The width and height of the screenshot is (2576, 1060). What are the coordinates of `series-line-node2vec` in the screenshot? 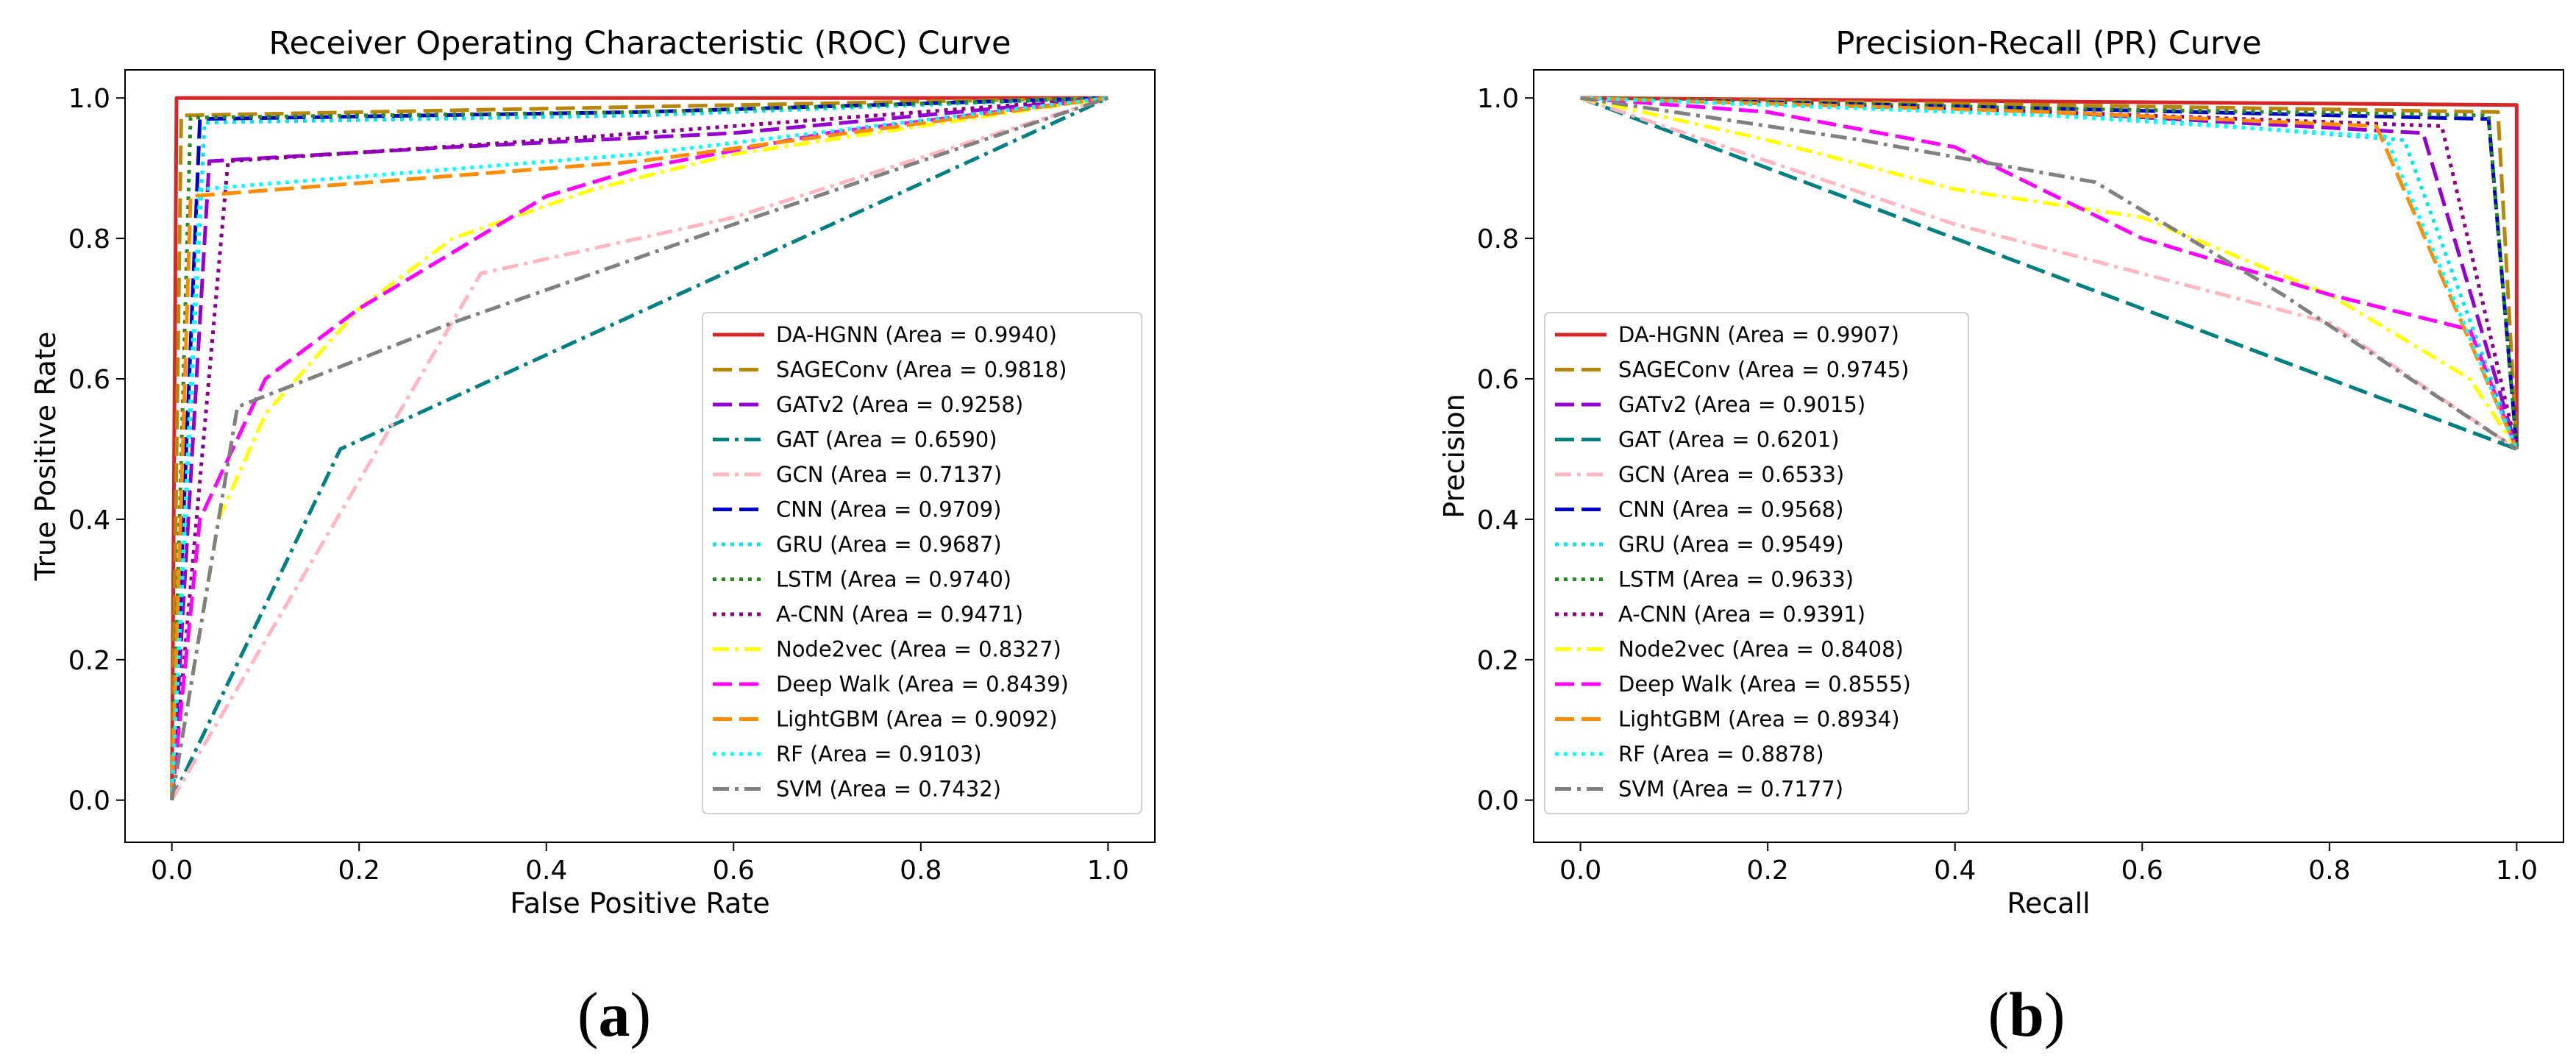 It's located at (2049, 273).